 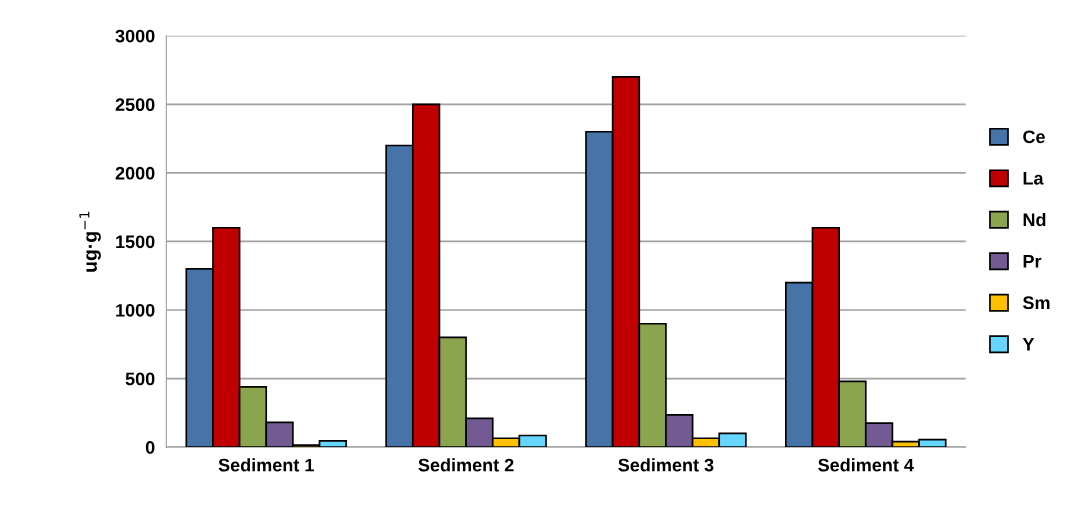 What do you see at coordinates (1028, 344) in the screenshot?
I see `legend-label: Y` at bounding box center [1028, 344].